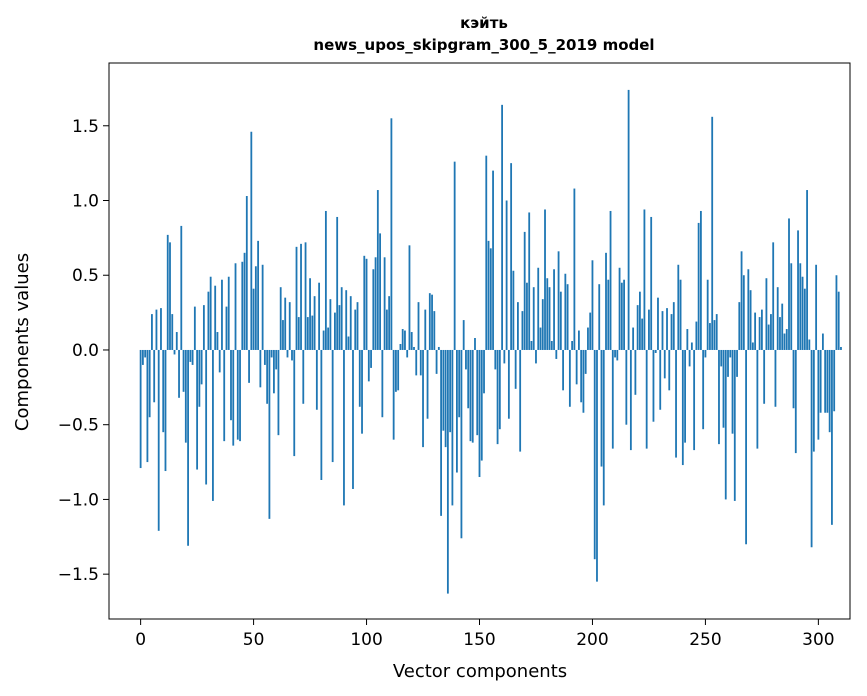 Image resolution: width=867 pixels, height=696 pixels. Describe the element at coordinates (85, 127) in the screenshot. I see `y-tick-label: 1.5` at that location.